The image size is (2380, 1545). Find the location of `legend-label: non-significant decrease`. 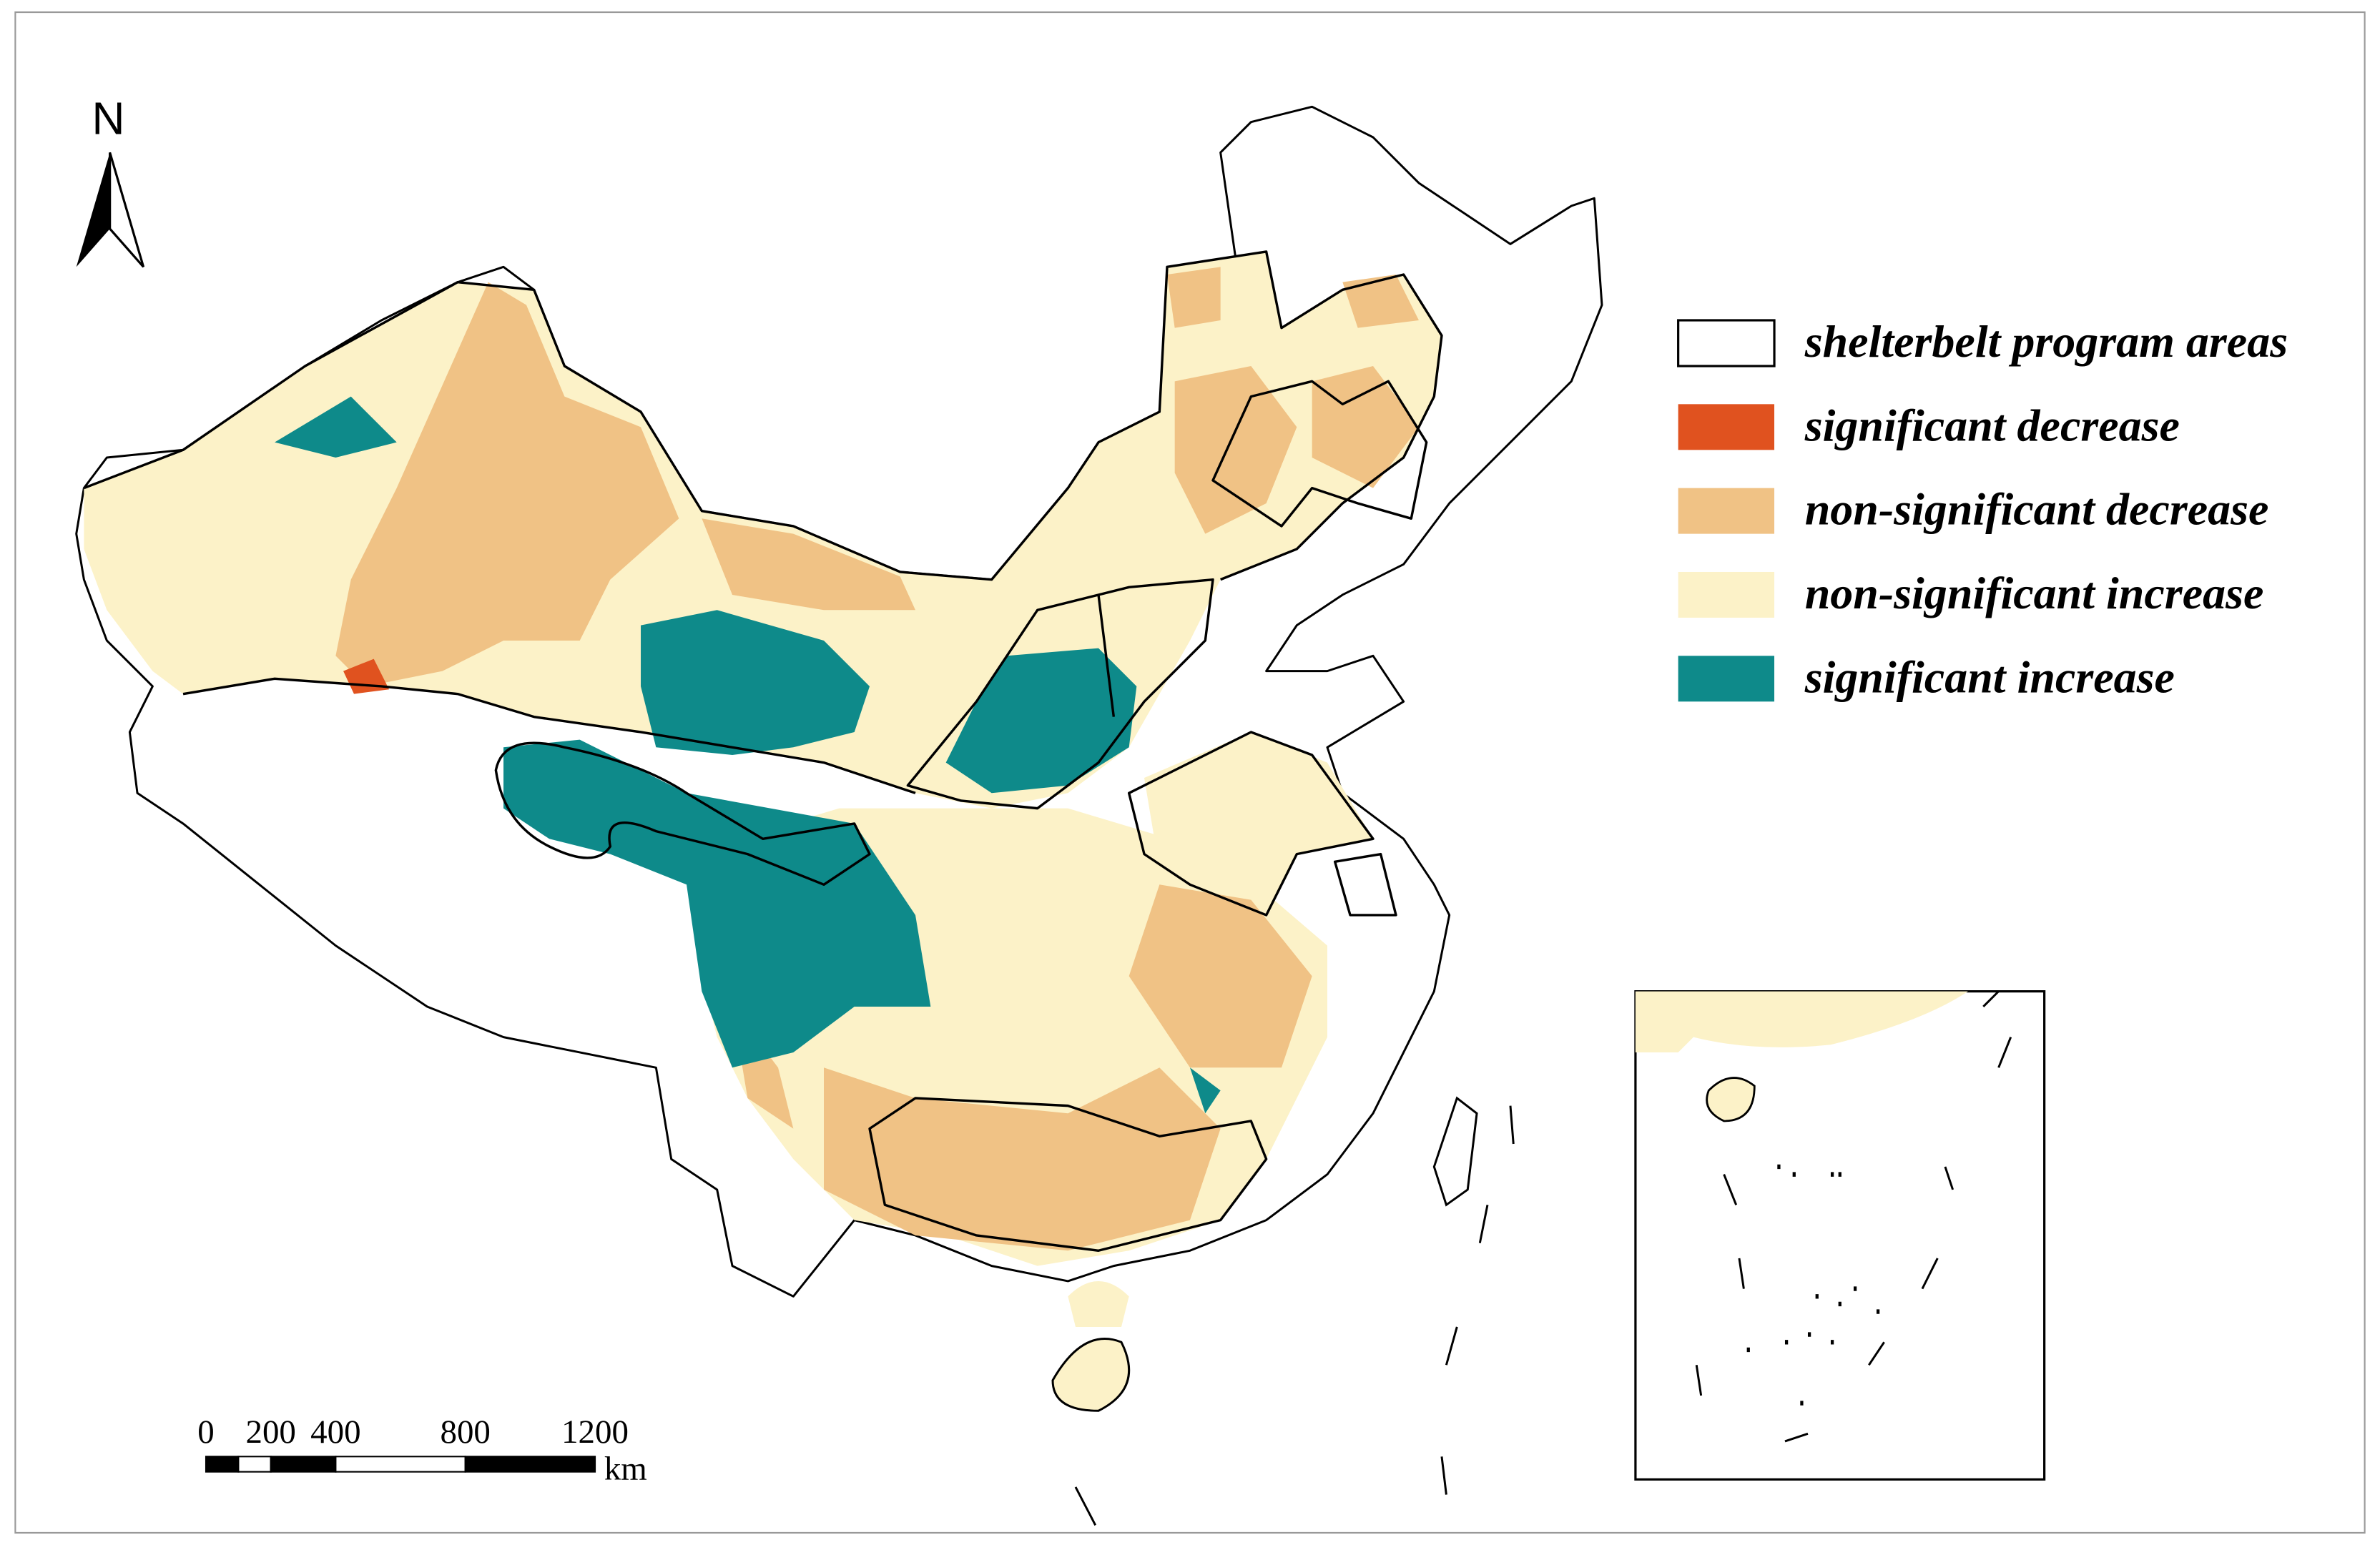

legend-label: non-significant decrease is located at coordinates (2037, 509).